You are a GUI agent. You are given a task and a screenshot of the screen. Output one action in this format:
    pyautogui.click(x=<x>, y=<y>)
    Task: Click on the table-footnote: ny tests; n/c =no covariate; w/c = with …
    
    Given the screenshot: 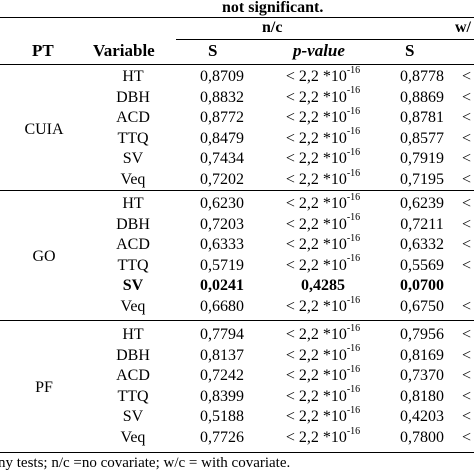 What is the action you would take?
    pyautogui.click(x=145, y=463)
    